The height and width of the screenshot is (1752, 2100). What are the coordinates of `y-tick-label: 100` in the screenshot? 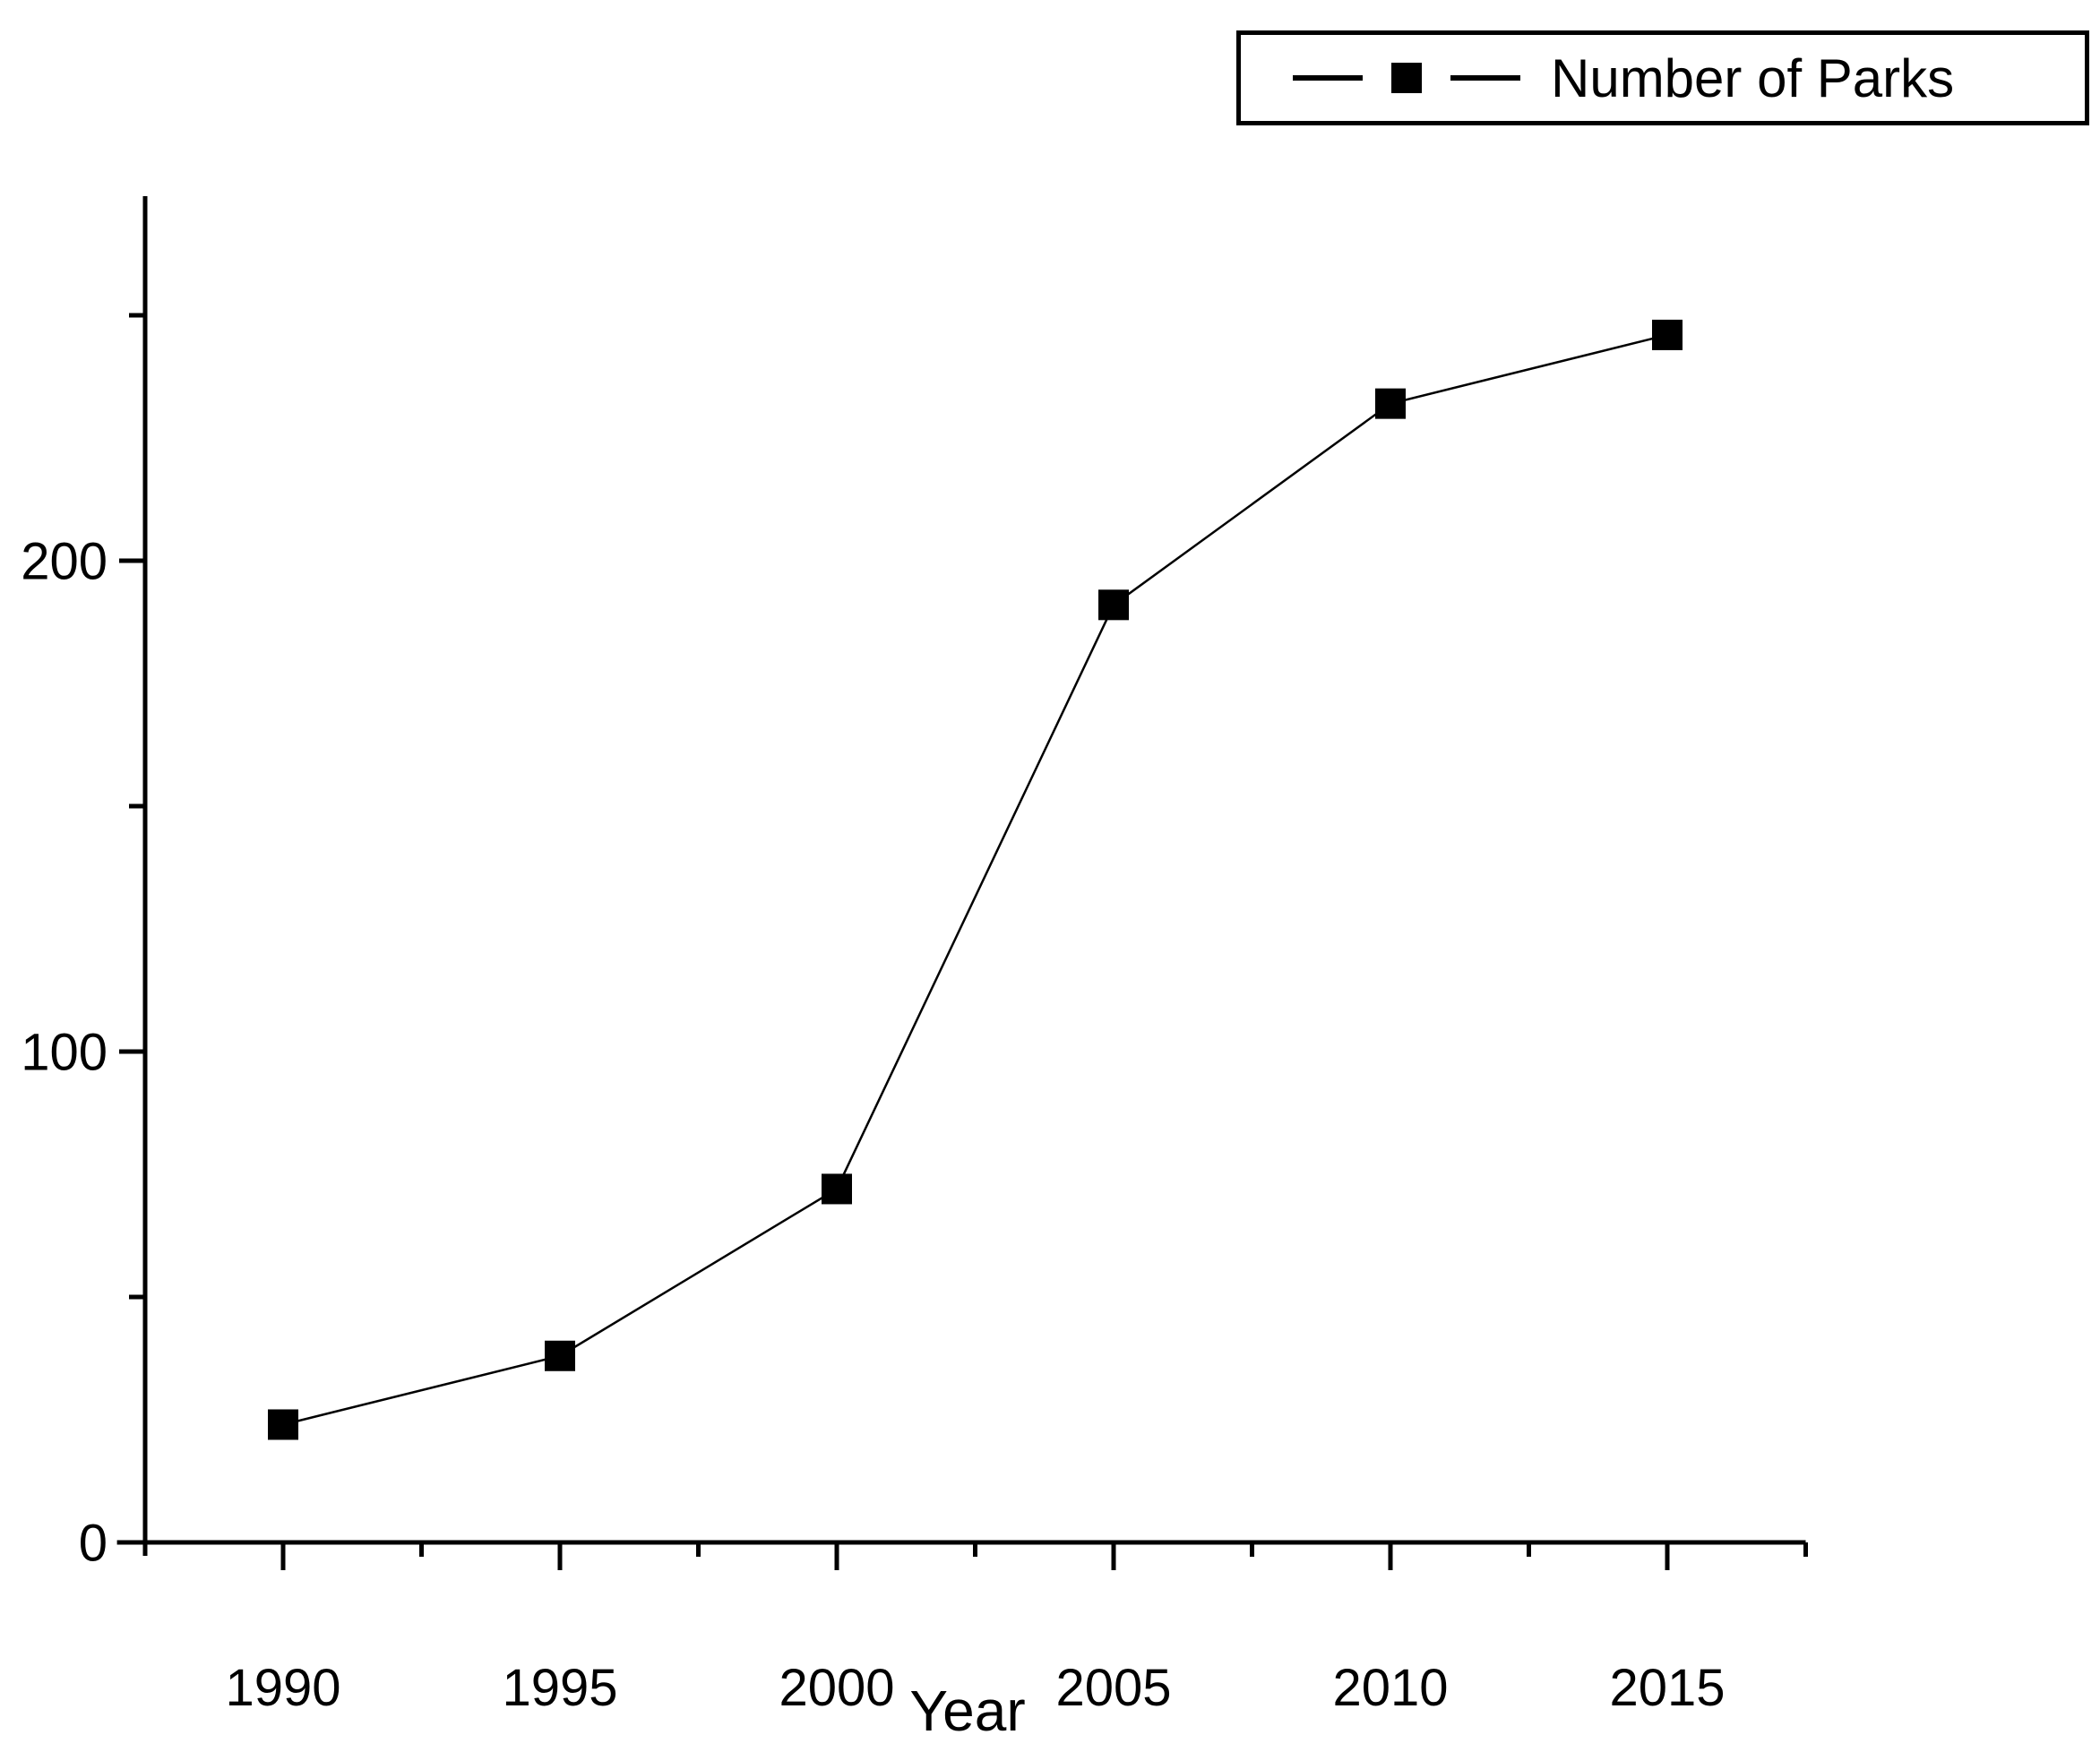 It's located at (64, 1052).